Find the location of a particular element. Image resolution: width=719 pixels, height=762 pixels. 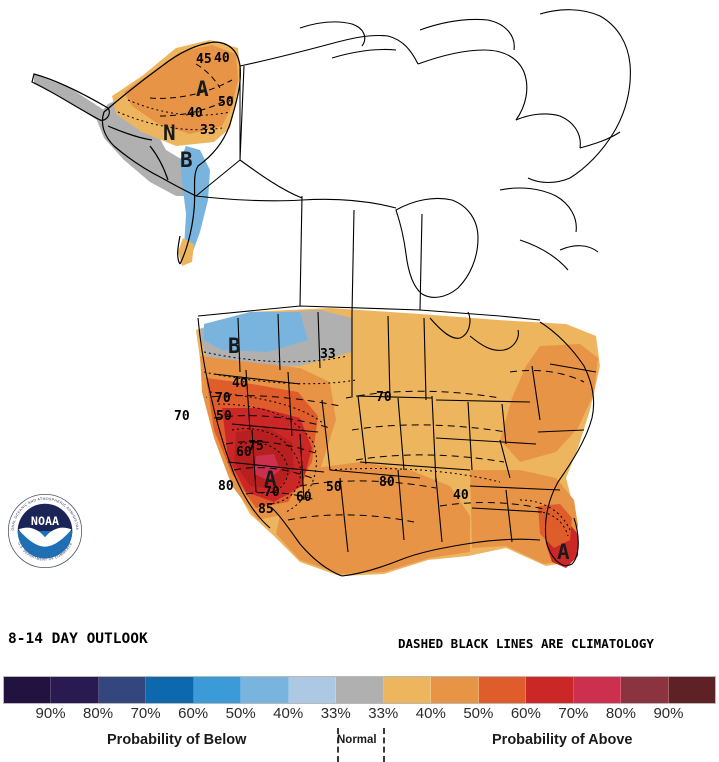

near-normal-label: Normal is located at coordinates (357, 740).